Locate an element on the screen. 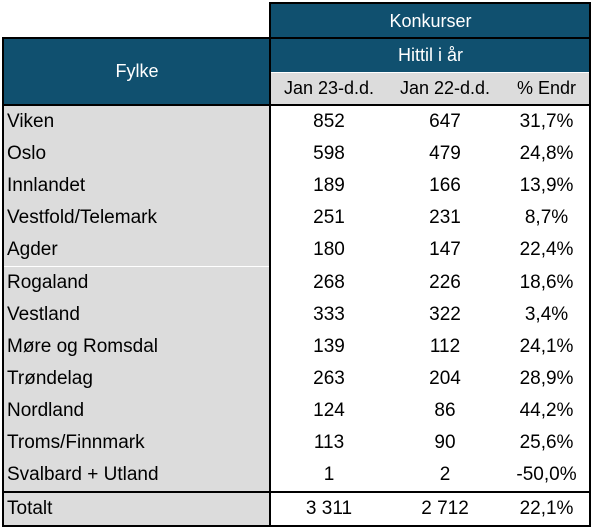  row-label: Agder is located at coordinates (137, 250).